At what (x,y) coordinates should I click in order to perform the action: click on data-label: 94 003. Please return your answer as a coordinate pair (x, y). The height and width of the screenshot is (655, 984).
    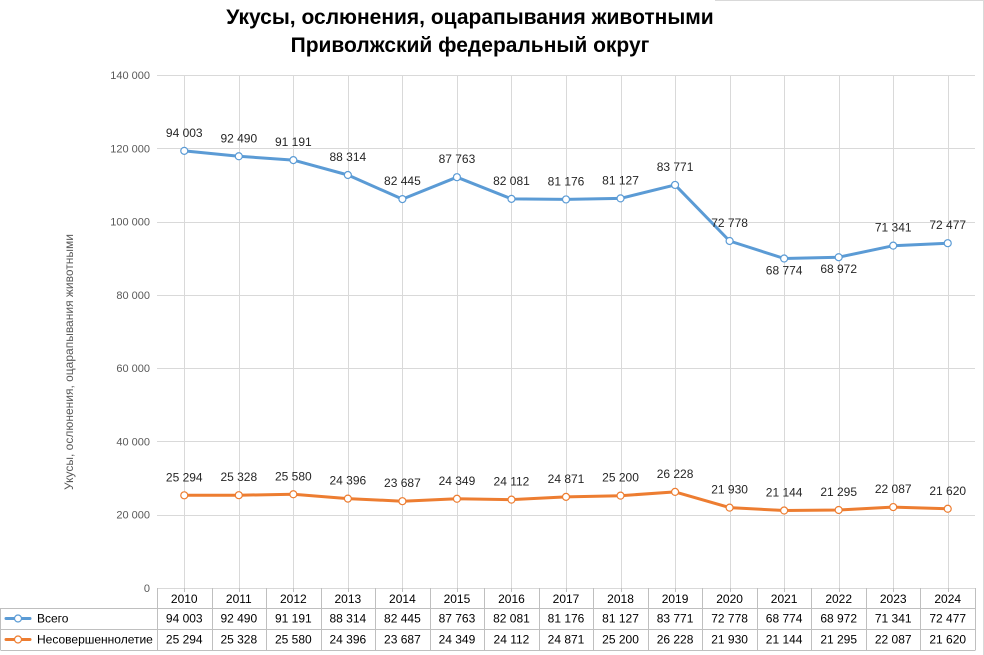
    Looking at the image, I should click on (184, 133).